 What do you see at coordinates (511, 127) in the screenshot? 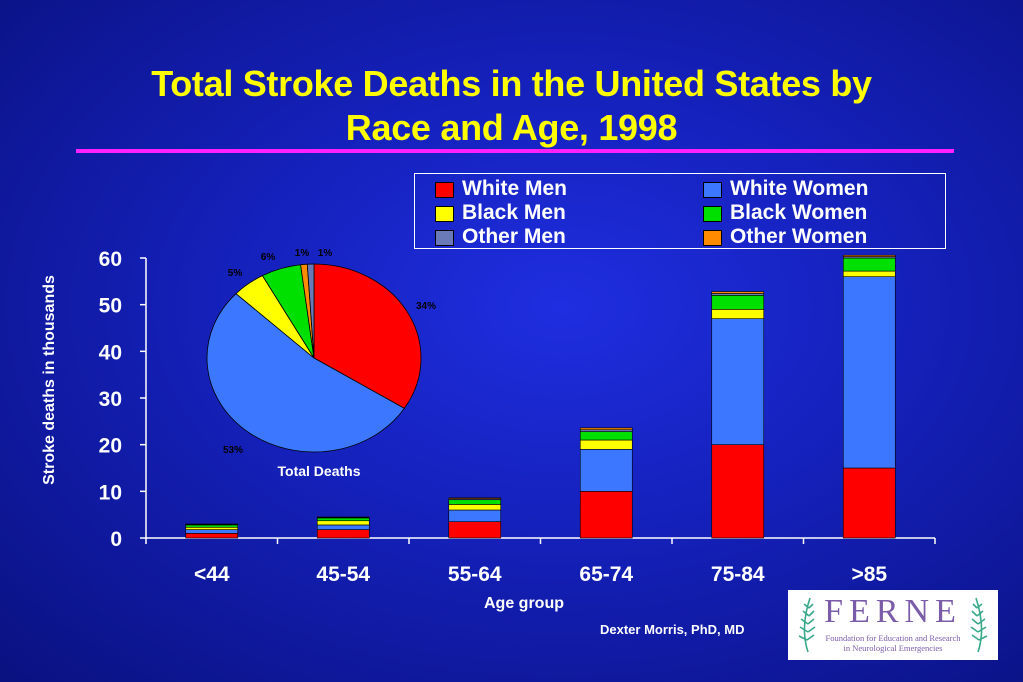
I see `slide-title-line-2: Race and Age, 1998` at bounding box center [511, 127].